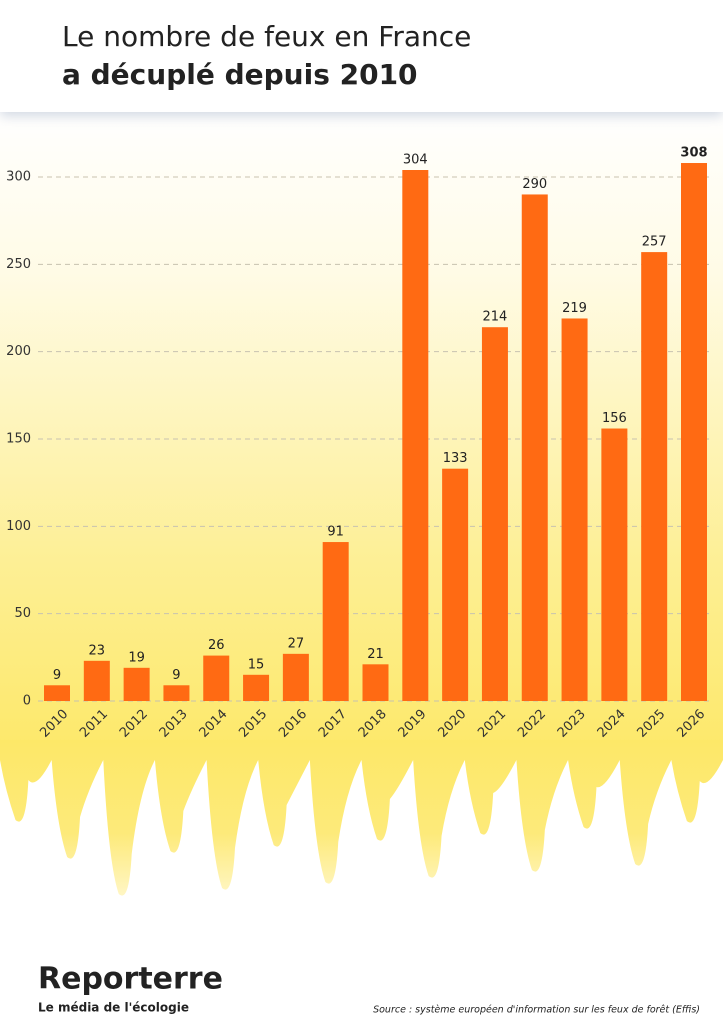 The width and height of the screenshot is (723, 1024). Describe the element at coordinates (693, 153) in the screenshot. I see `value-label: 308` at that location.